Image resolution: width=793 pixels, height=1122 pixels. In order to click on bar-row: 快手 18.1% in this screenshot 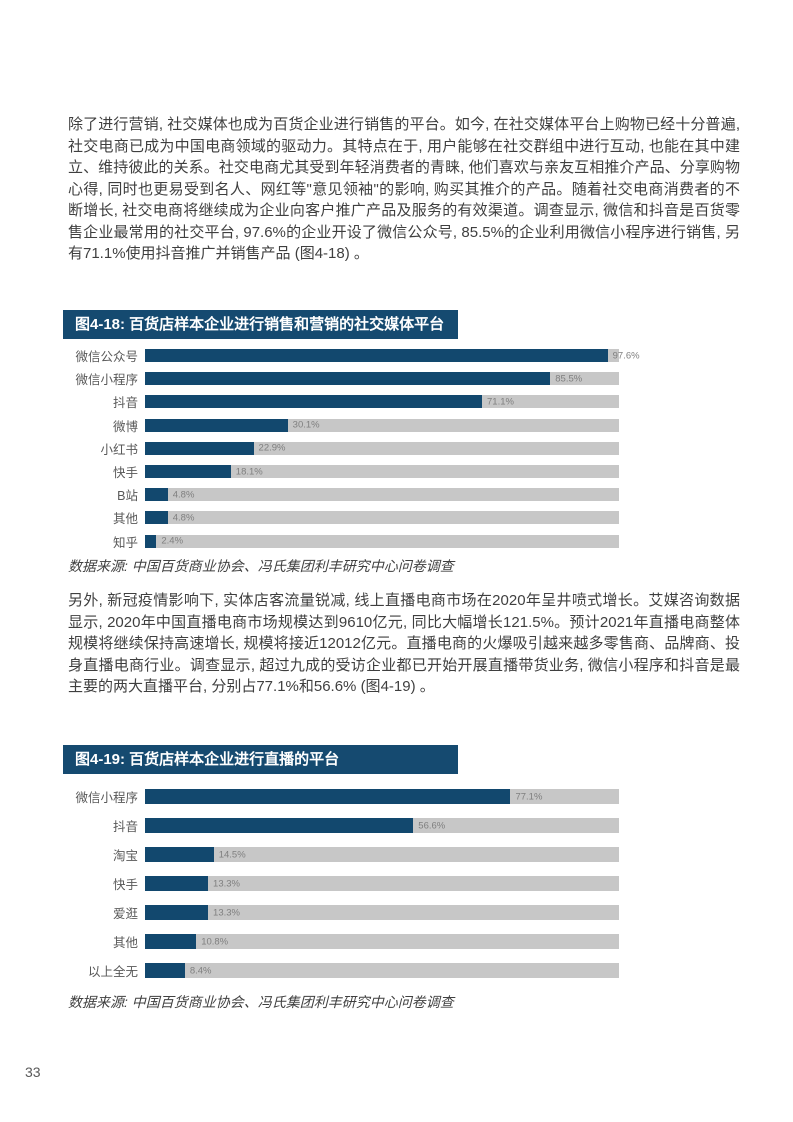, I will do `click(343, 471)`.